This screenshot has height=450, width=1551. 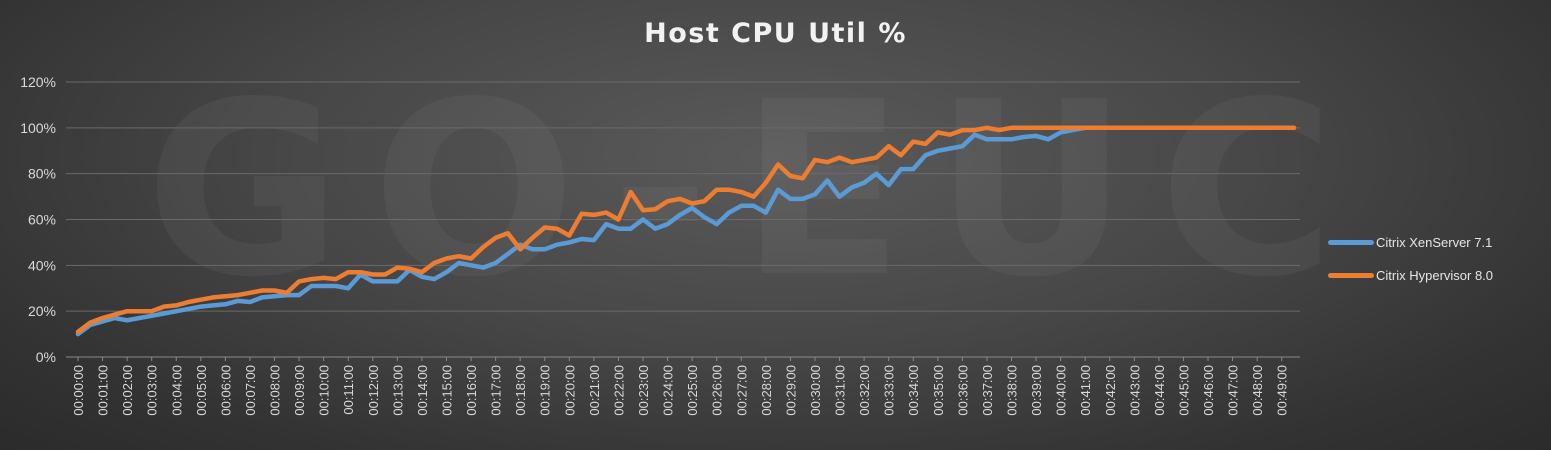 What do you see at coordinates (1434, 242) in the screenshot?
I see `legend-label-xenserver: Citrix XenServer 7.1` at bounding box center [1434, 242].